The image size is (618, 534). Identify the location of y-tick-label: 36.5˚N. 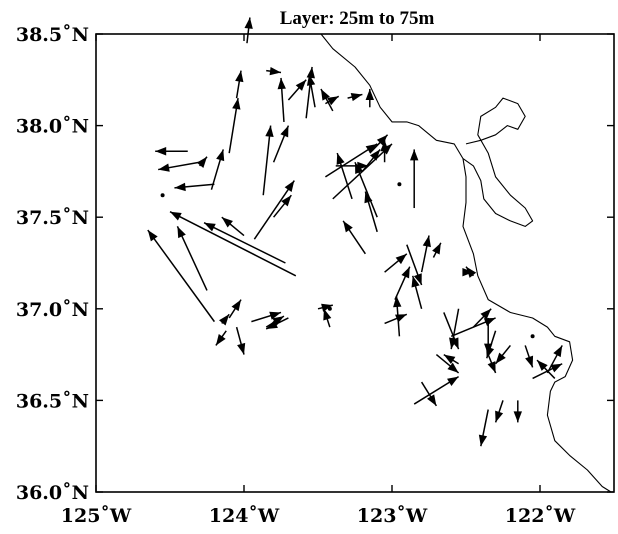
(52, 400).